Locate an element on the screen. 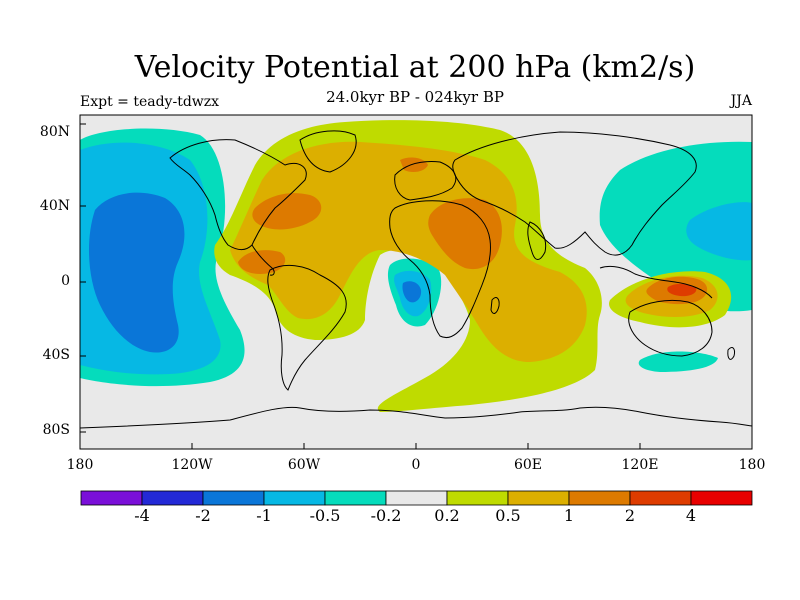 This screenshot has height=600, width=800. colorbar-level-label: 4 is located at coordinates (691, 515).